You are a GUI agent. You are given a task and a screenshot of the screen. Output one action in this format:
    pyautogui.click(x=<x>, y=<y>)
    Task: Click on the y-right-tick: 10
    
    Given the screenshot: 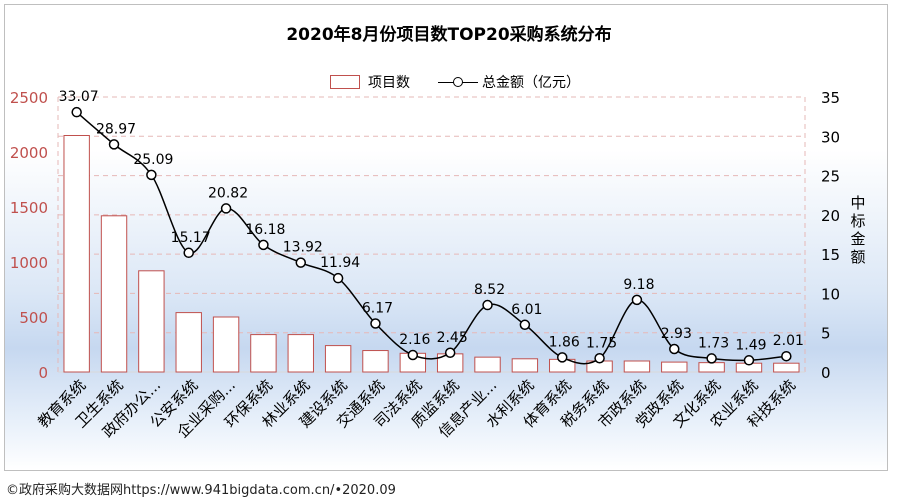 What is the action you would take?
    pyautogui.click(x=830, y=294)
    